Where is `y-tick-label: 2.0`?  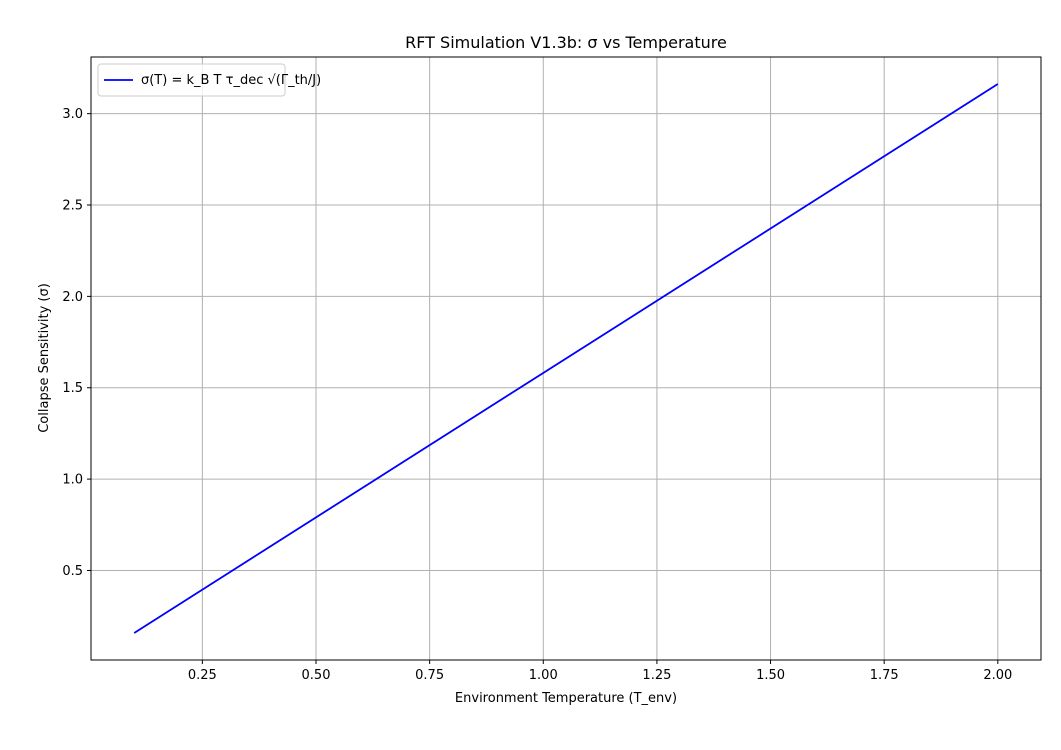
y-tick-label: 2.0 is located at coordinates (72, 297).